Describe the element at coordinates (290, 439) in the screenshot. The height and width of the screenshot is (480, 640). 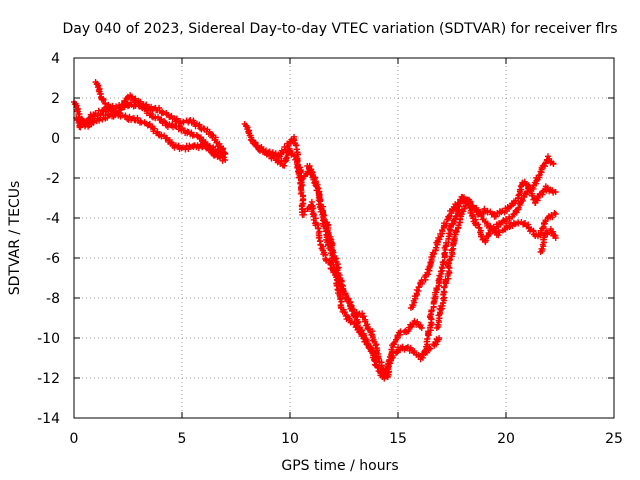
I see `x-tick-label: 10` at that location.